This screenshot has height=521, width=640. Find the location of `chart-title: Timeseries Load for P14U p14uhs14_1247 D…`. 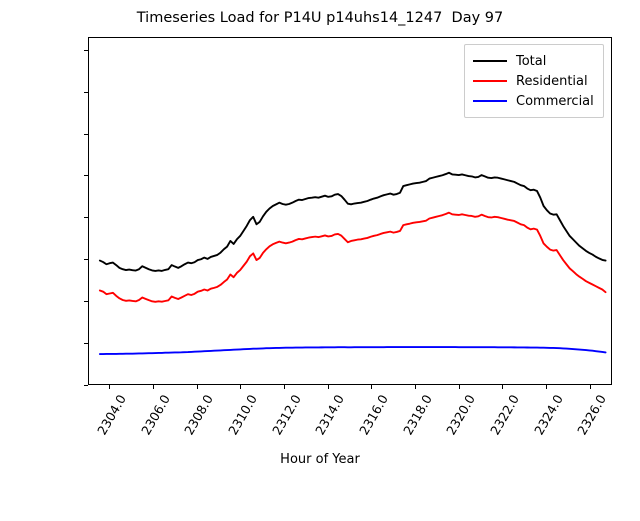

chart-title: Timeseries Load for P14U p14uhs14_1247 D… is located at coordinates (320, 18).